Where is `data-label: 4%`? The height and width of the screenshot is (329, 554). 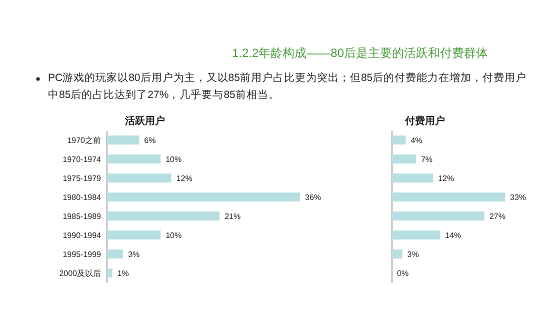
data-label: 4% is located at coordinates (416, 140).